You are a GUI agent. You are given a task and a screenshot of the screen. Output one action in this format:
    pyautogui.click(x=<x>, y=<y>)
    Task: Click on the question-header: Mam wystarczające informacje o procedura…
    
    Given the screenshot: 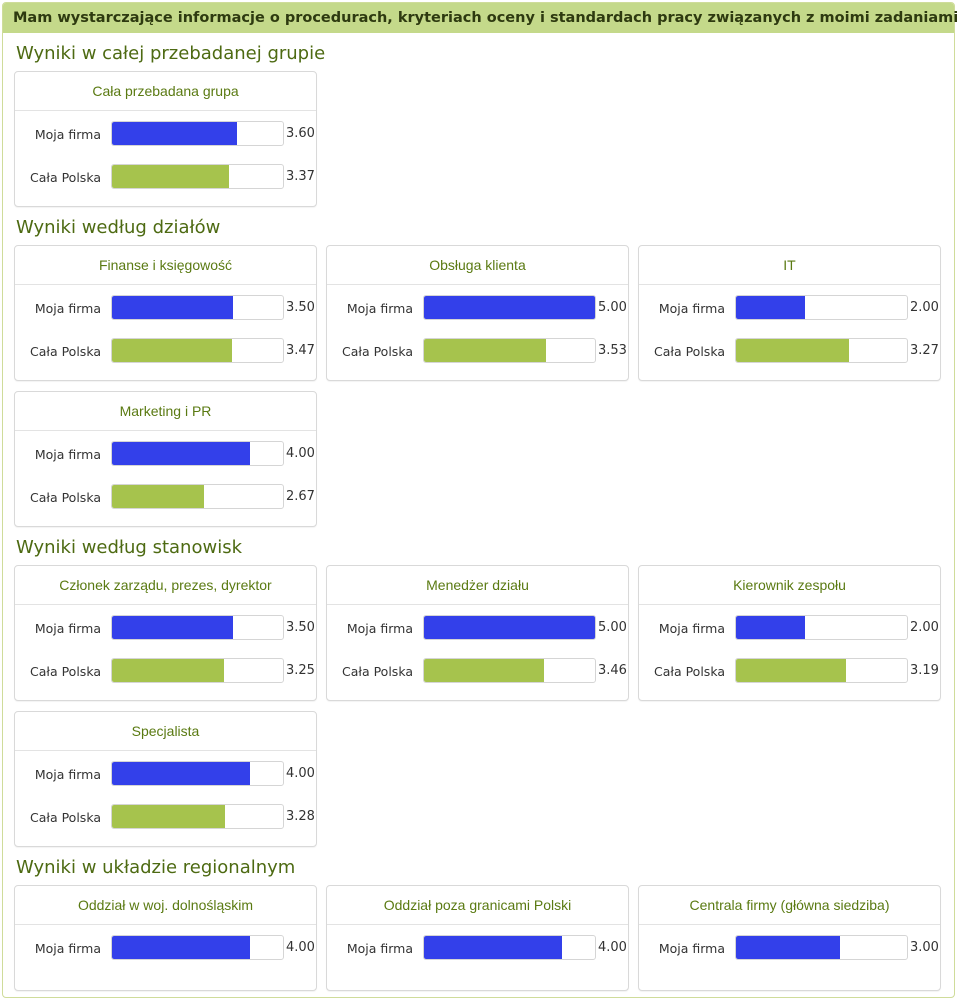 What is the action you would take?
    pyautogui.click(x=480, y=18)
    